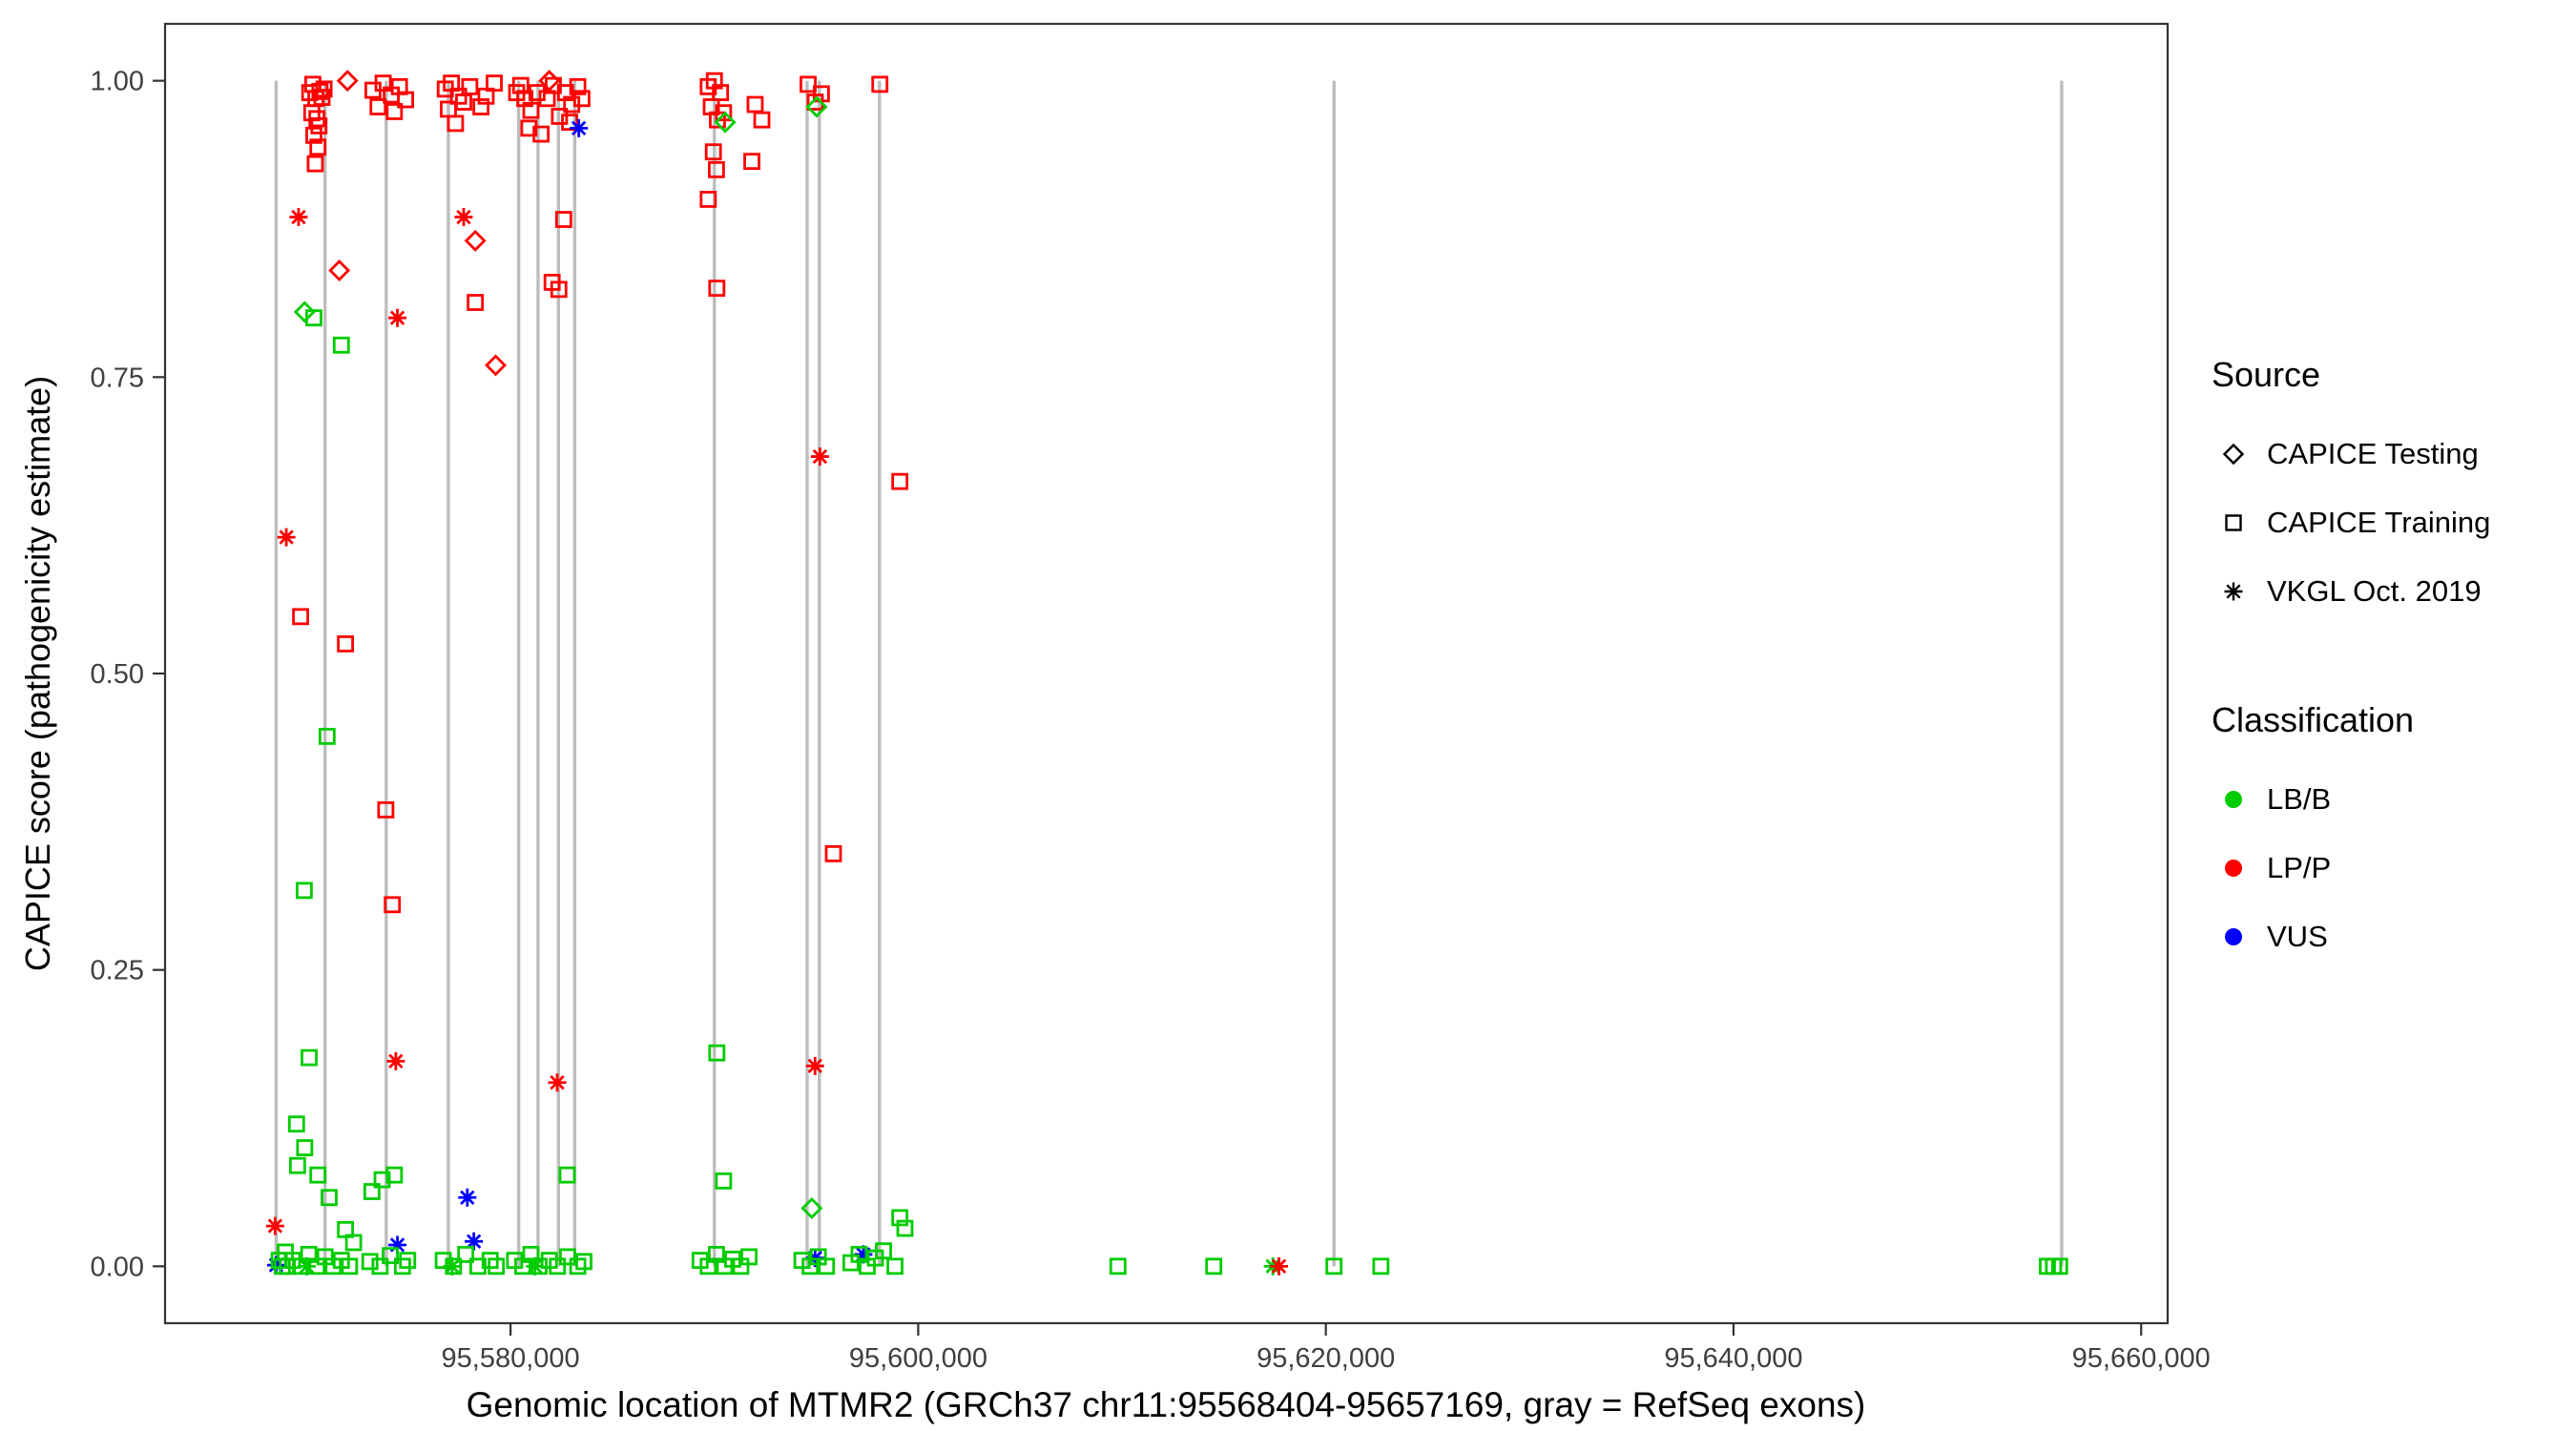  Describe the element at coordinates (2388, 936) in the screenshot. I see `legend-item-vus: VUS` at that location.